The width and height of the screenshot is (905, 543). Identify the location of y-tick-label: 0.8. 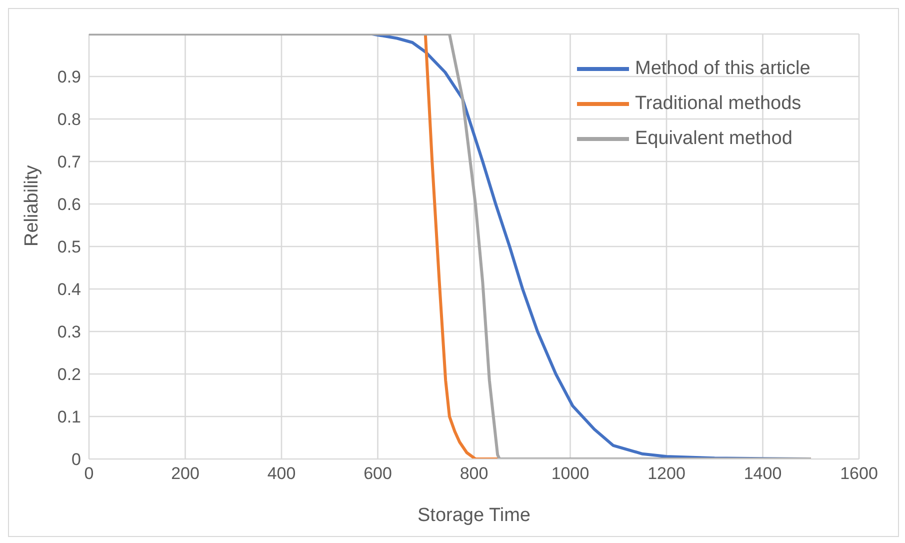
(69, 120).